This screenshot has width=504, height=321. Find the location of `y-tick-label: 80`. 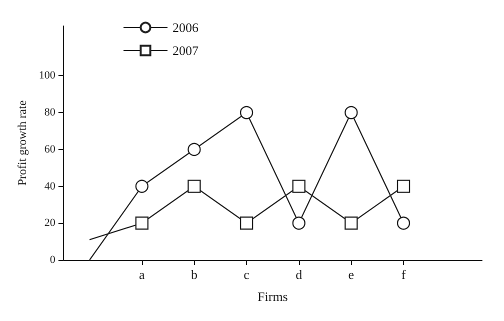

y-tick-label: 80 is located at coordinates (50, 112).